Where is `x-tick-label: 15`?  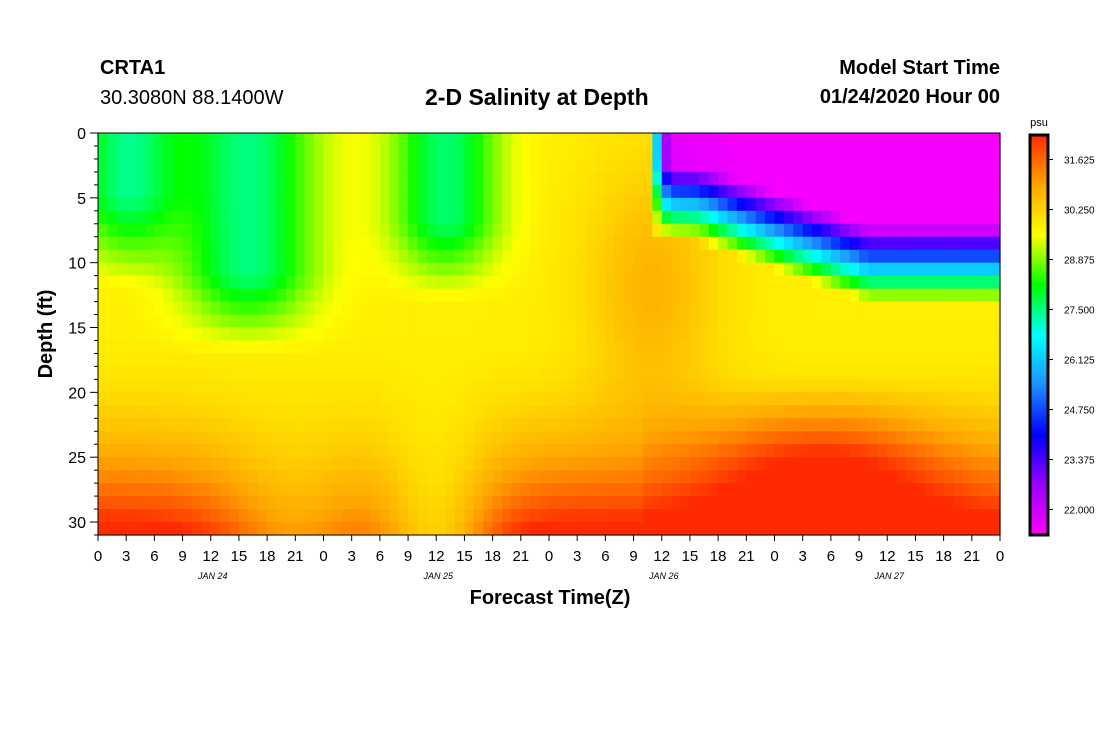 x-tick-label: 15 is located at coordinates (915, 556).